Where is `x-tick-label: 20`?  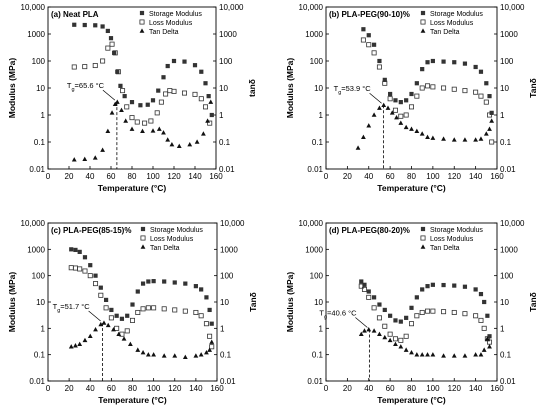 x-tick-label: 20 is located at coordinates (69, 176).